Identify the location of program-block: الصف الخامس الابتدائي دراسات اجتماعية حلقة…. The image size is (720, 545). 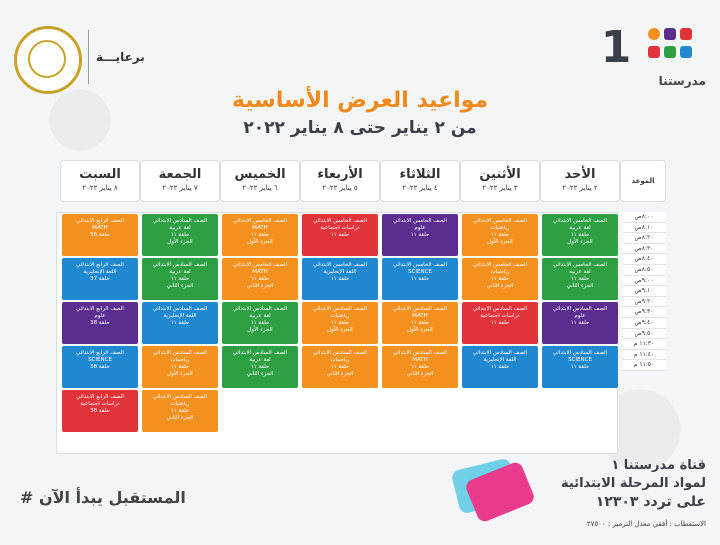
(340, 235).